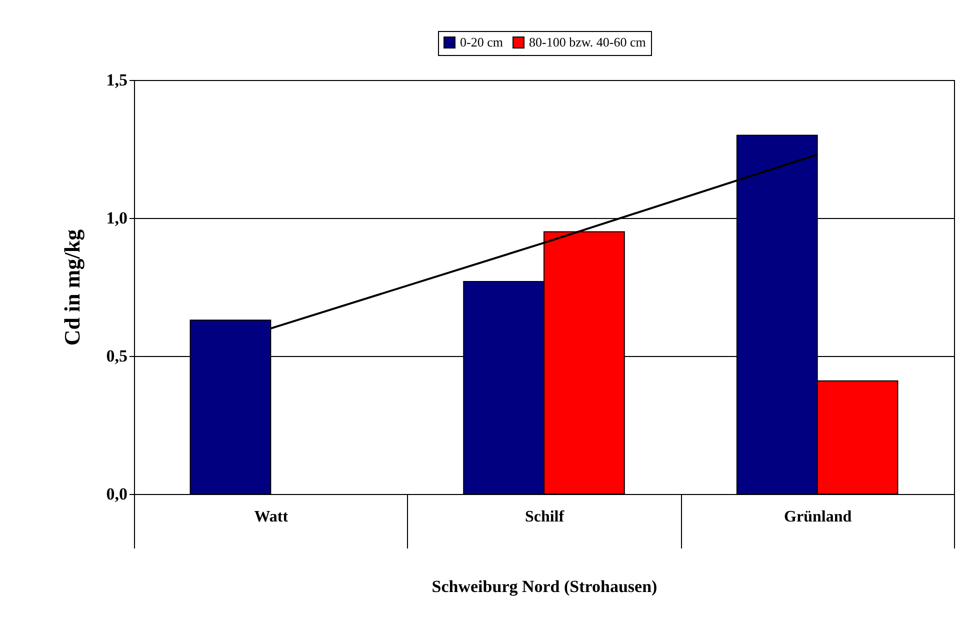 The image size is (960, 627). What do you see at coordinates (117, 494) in the screenshot?
I see `y-tick-label: 0,0` at bounding box center [117, 494].